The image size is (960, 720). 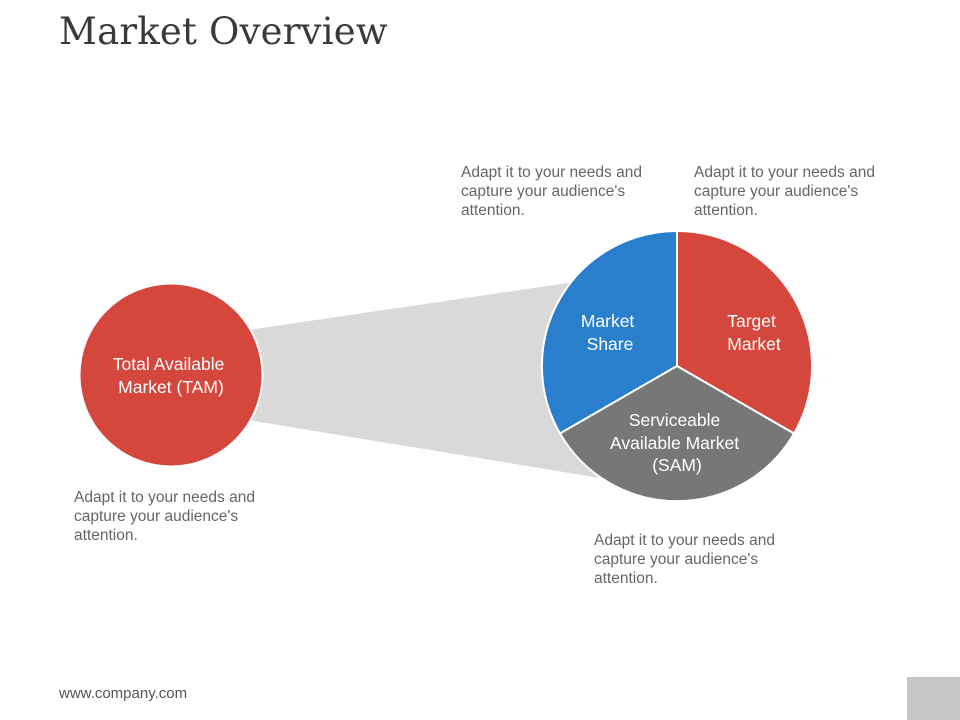 What do you see at coordinates (754, 344) in the screenshot?
I see `target-market-label-line: Market` at bounding box center [754, 344].